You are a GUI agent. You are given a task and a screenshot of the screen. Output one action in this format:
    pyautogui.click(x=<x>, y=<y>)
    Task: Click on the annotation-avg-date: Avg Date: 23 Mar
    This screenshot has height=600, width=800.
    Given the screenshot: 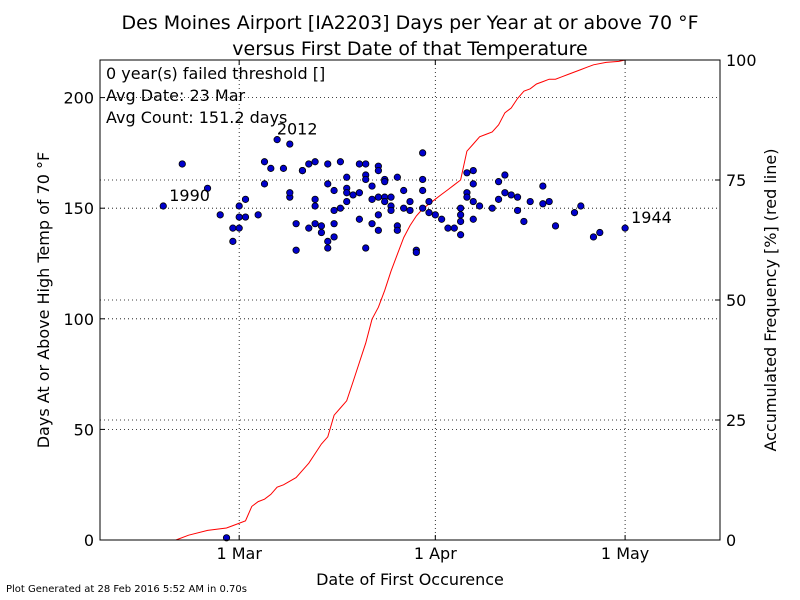 What is the action you would take?
    pyautogui.click(x=175, y=95)
    